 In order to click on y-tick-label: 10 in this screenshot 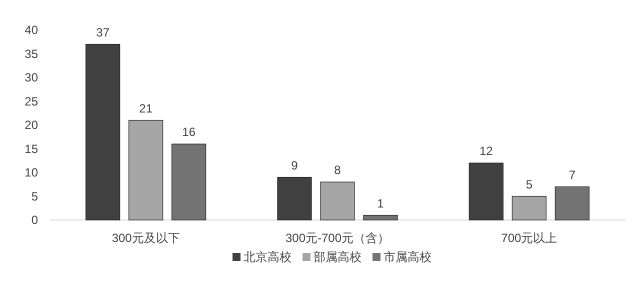, I will do `click(31, 173)`.